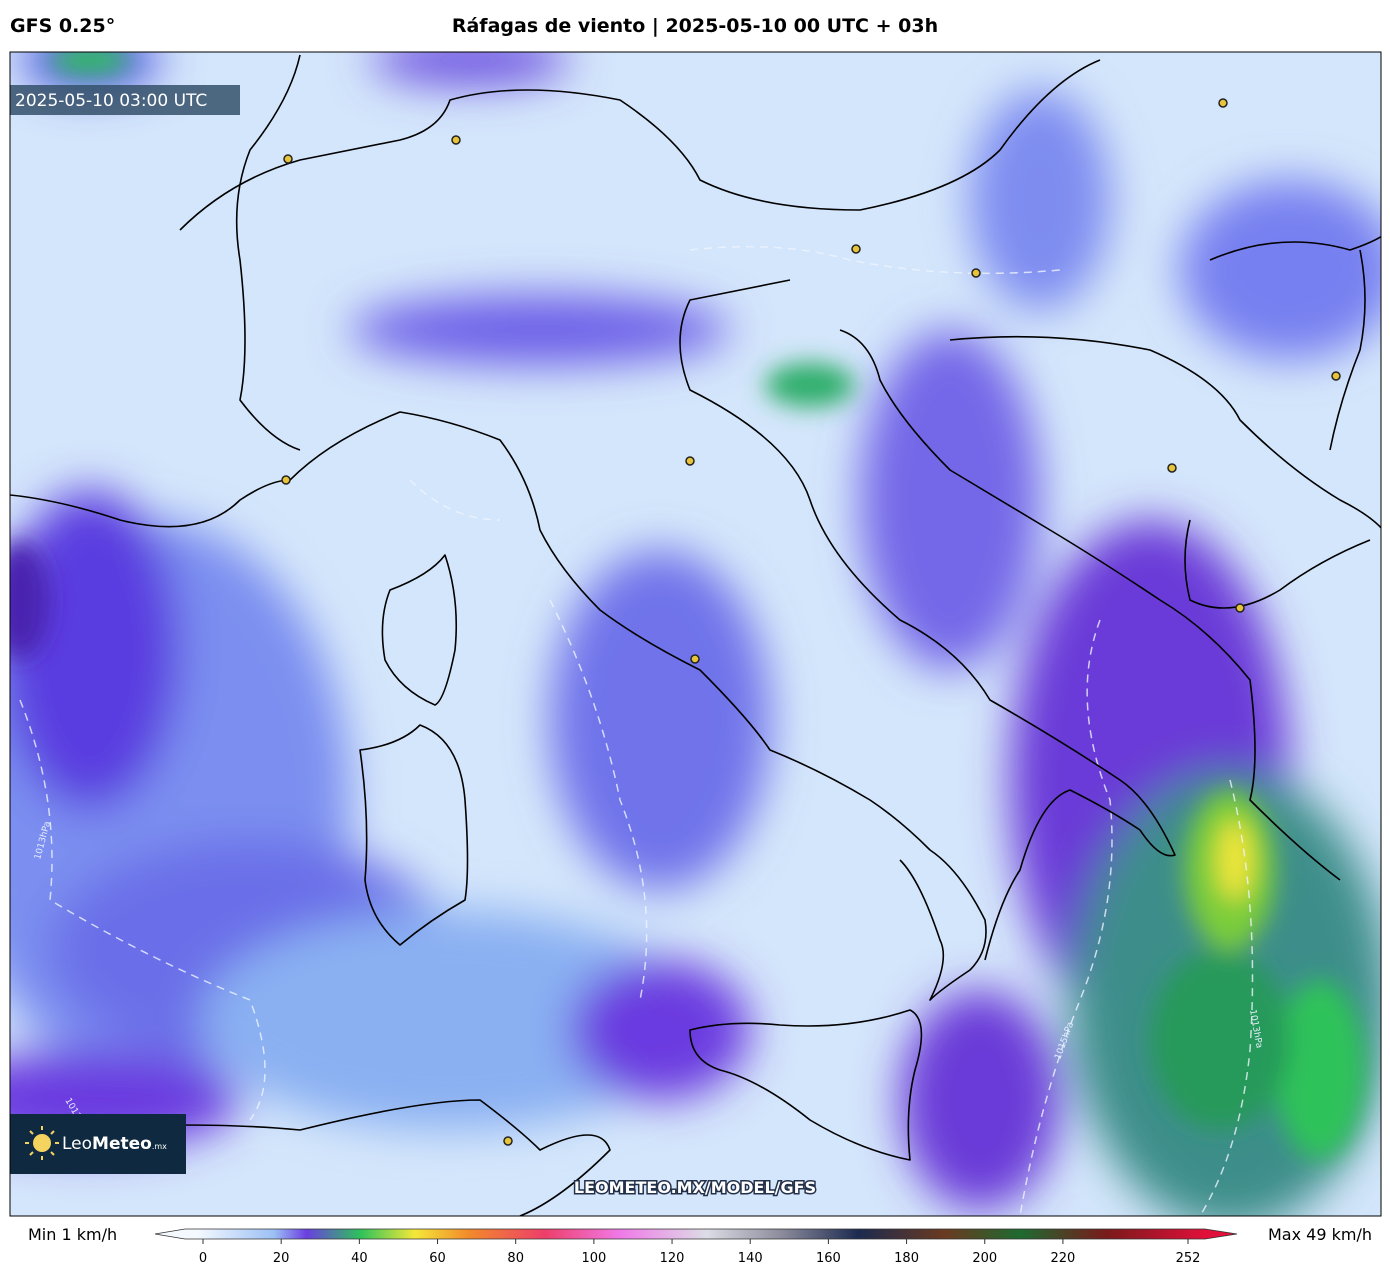  What do you see at coordinates (437, 1257) in the screenshot?
I see `colorbar-tick-label: 60` at bounding box center [437, 1257].